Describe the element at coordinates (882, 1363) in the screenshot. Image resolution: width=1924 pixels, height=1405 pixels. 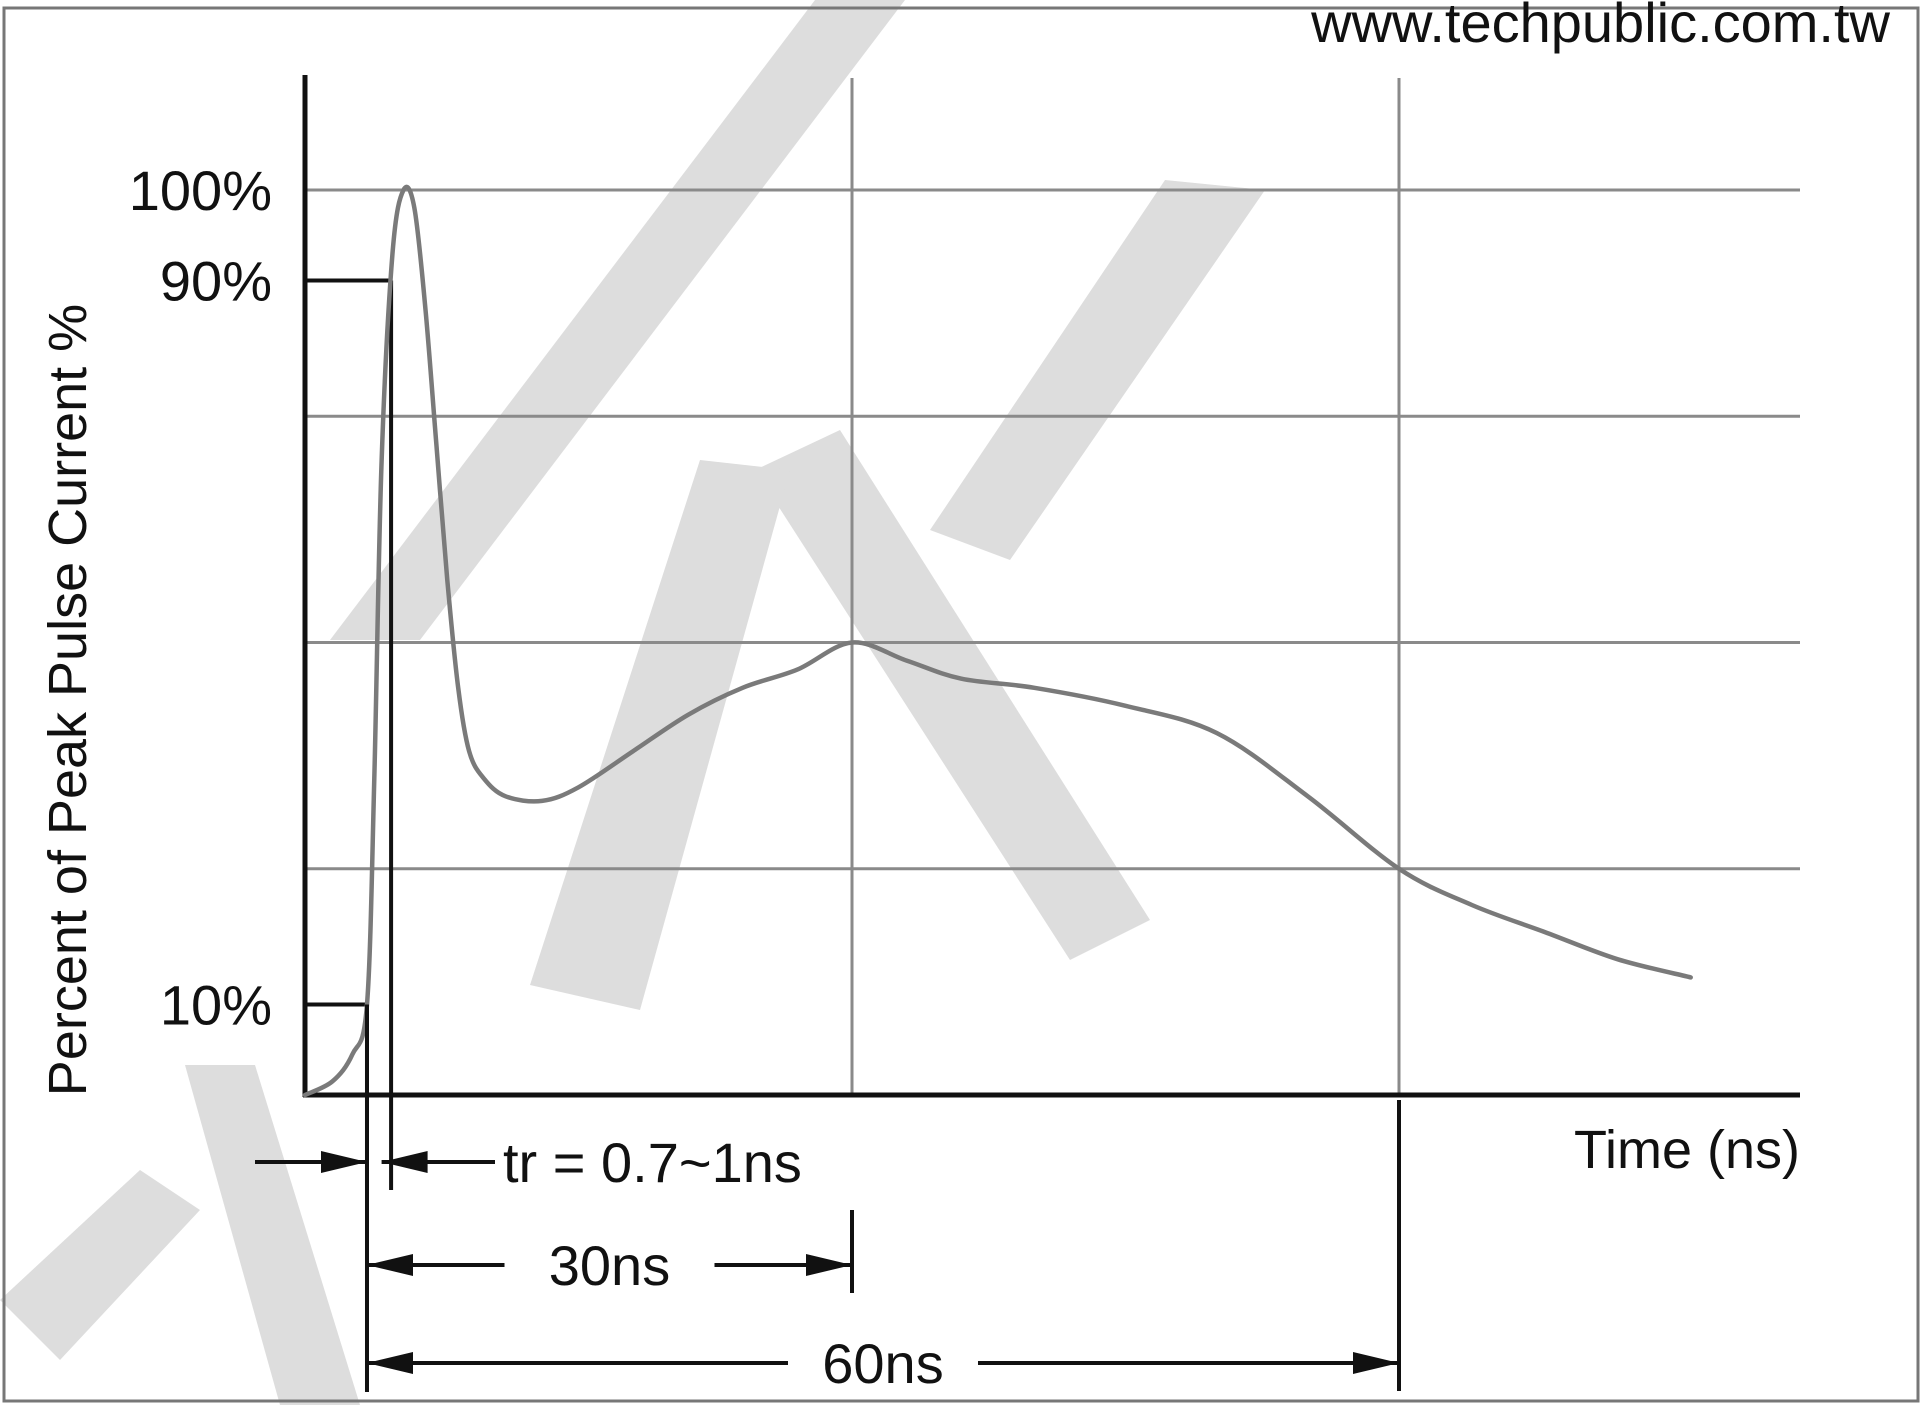
I see `annotation-2-label: 60ns` at that location.